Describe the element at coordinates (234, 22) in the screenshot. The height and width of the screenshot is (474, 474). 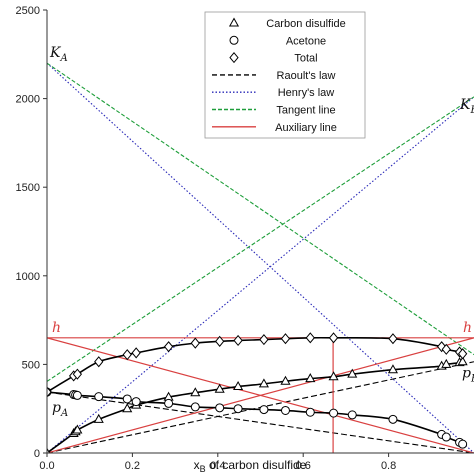
I see `legend-carbon-disulfide-marker` at that location.